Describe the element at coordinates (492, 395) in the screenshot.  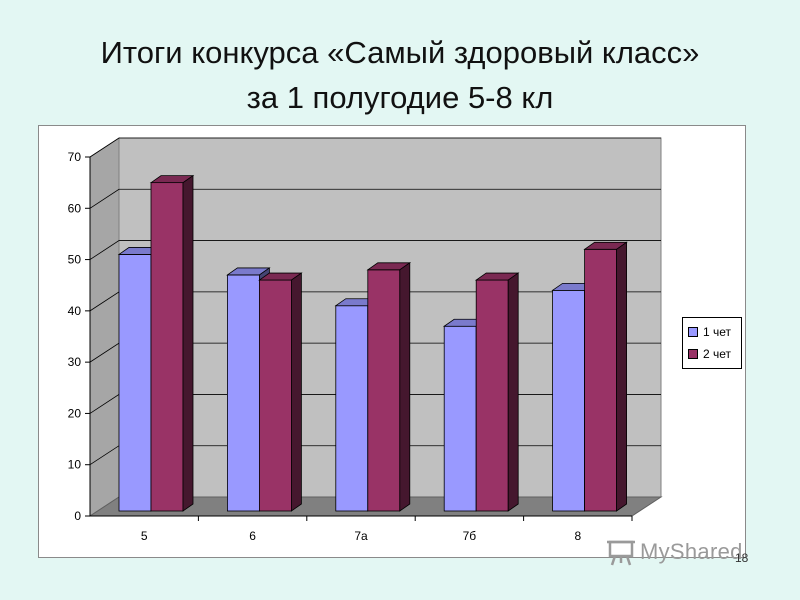
I see `bar-7б-series-2-front` at that location.